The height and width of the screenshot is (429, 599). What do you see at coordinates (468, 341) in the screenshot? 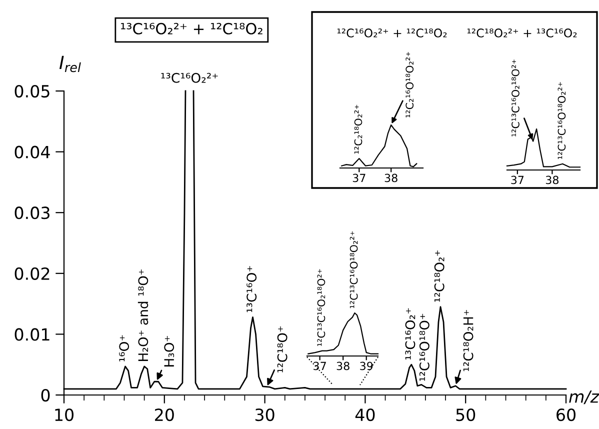
I see `annotation: ¹²C¹⁸O₂H⁺` at bounding box center [468, 341].